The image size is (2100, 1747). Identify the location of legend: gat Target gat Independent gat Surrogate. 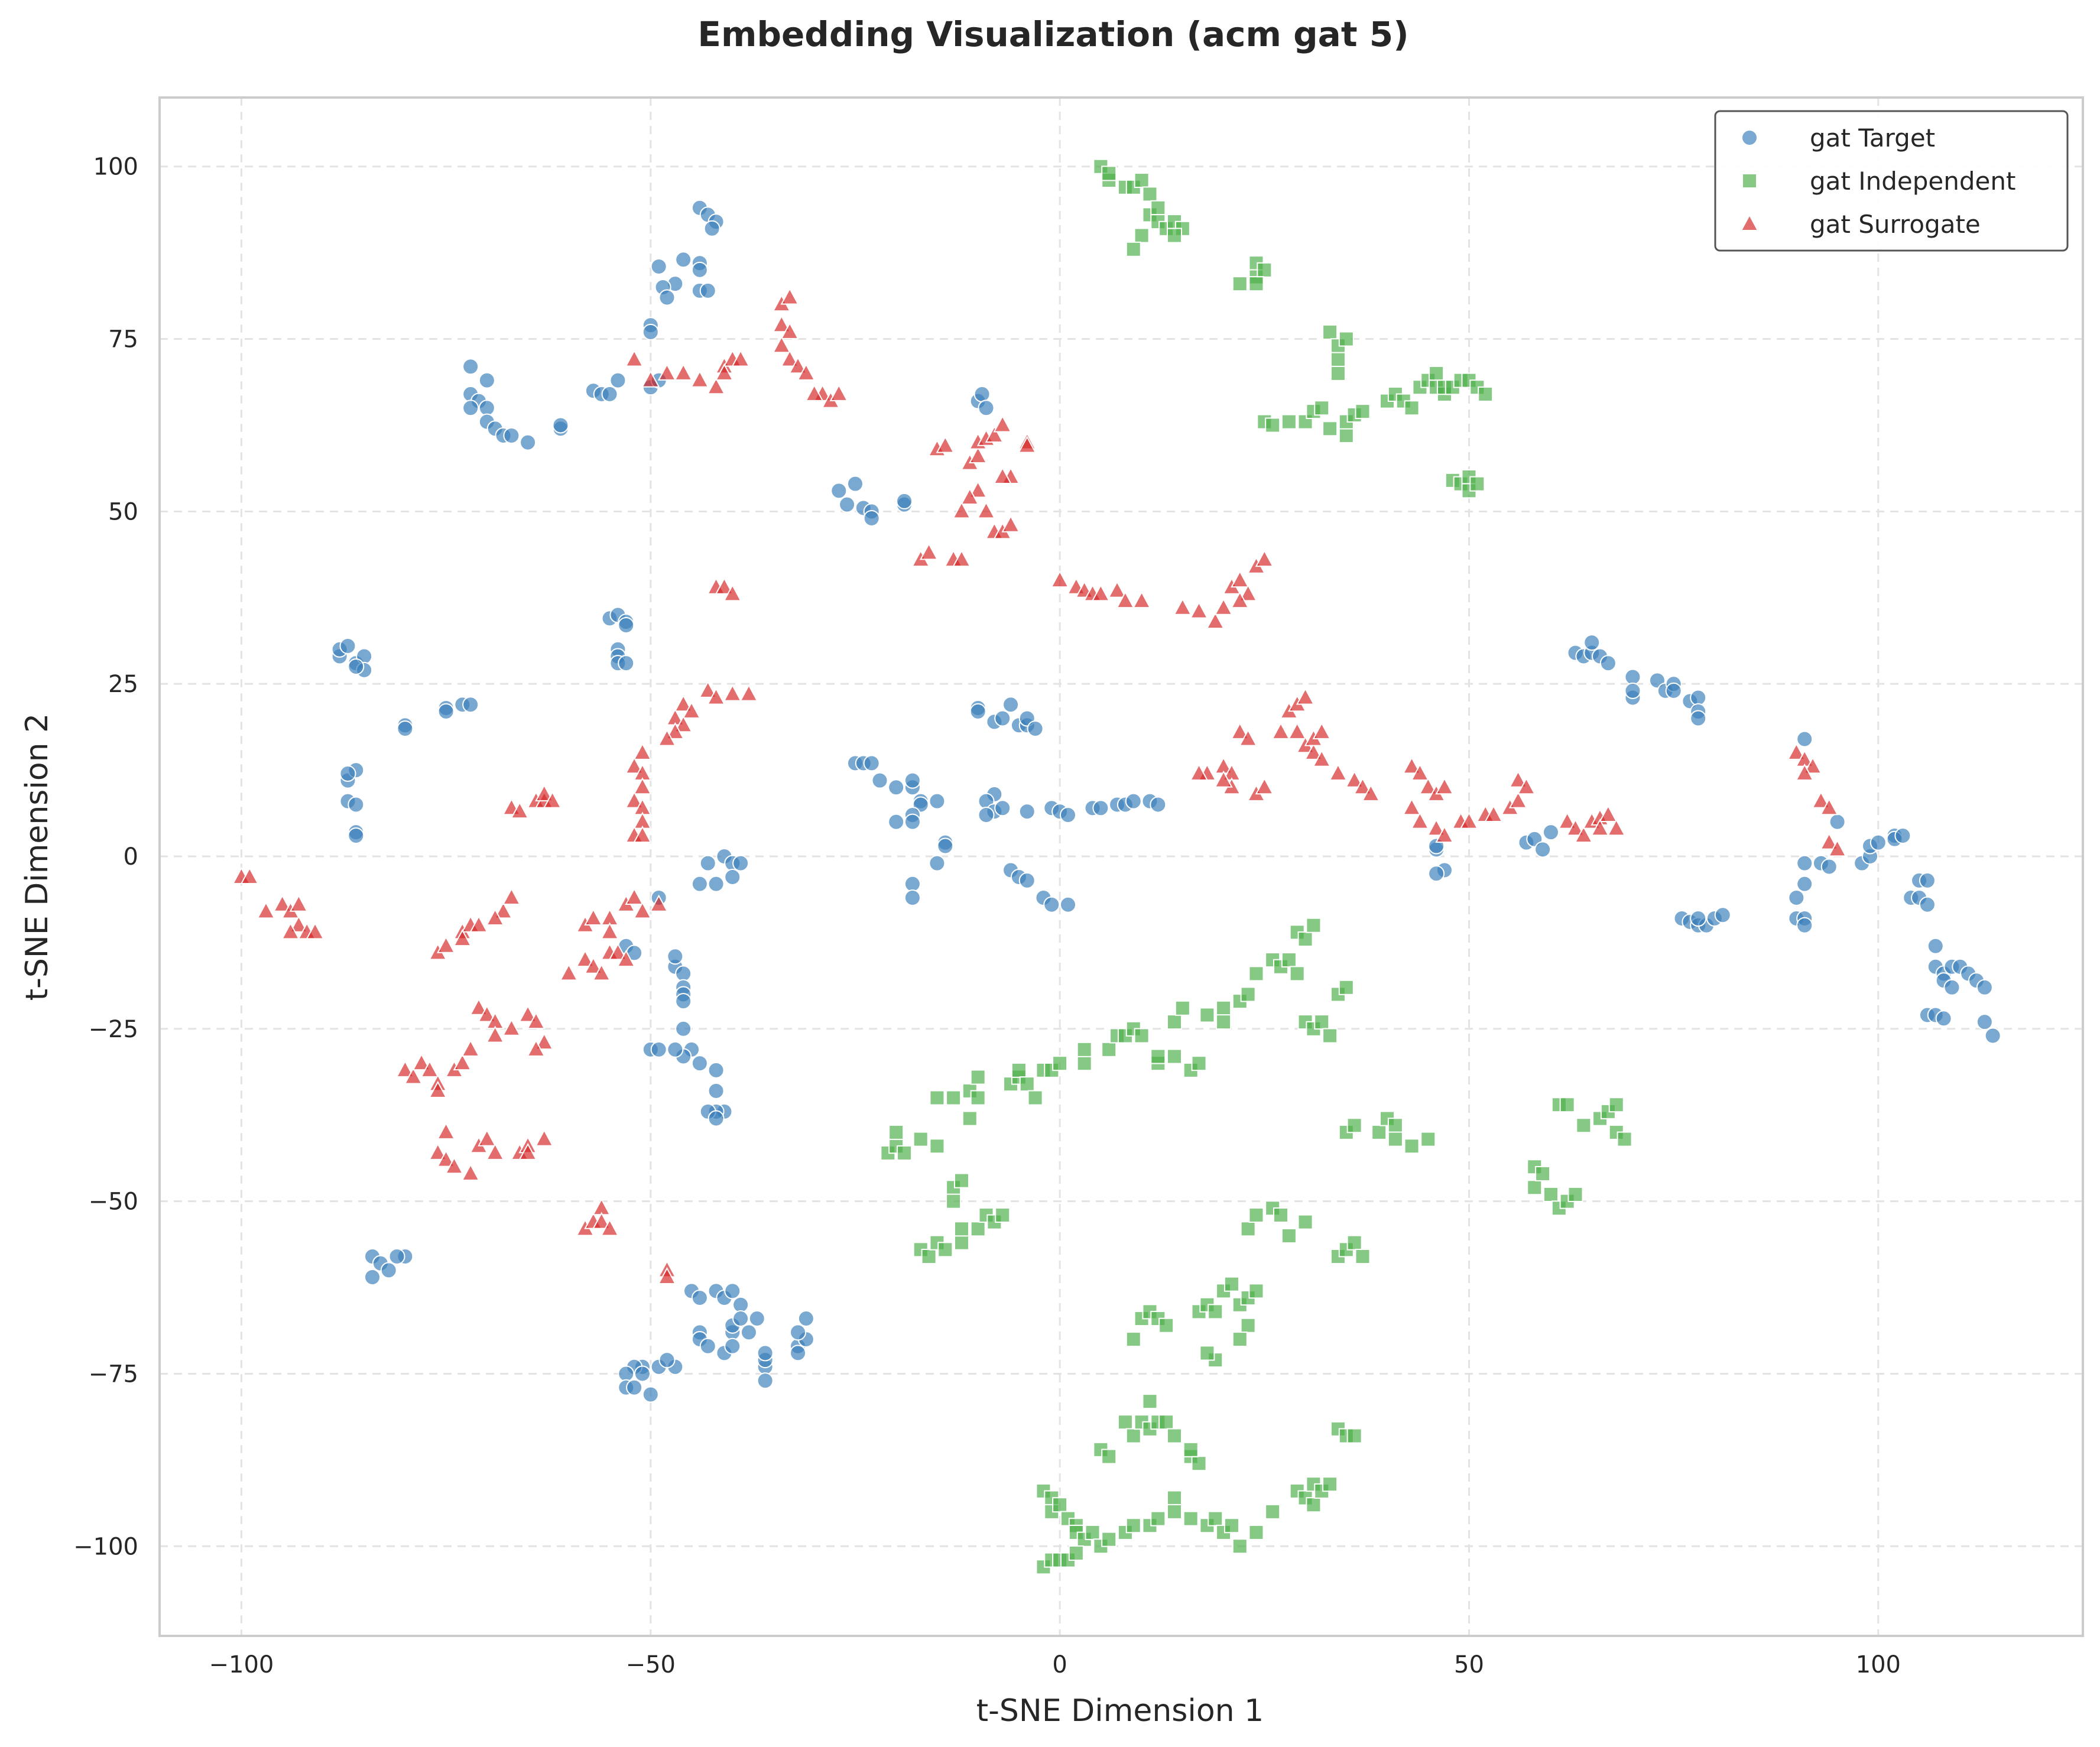
(1891, 181).